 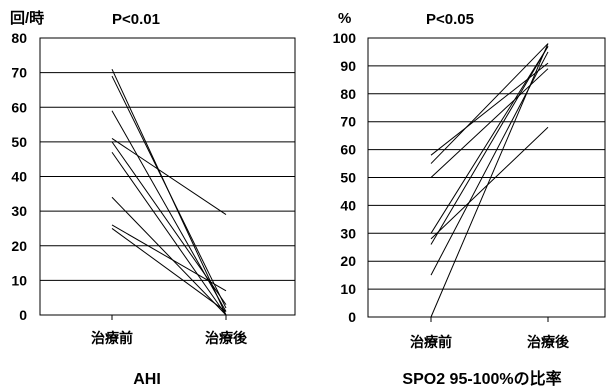 What do you see at coordinates (345, 38) in the screenshot?
I see `y-tick-label: 100` at bounding box center [345, 38].